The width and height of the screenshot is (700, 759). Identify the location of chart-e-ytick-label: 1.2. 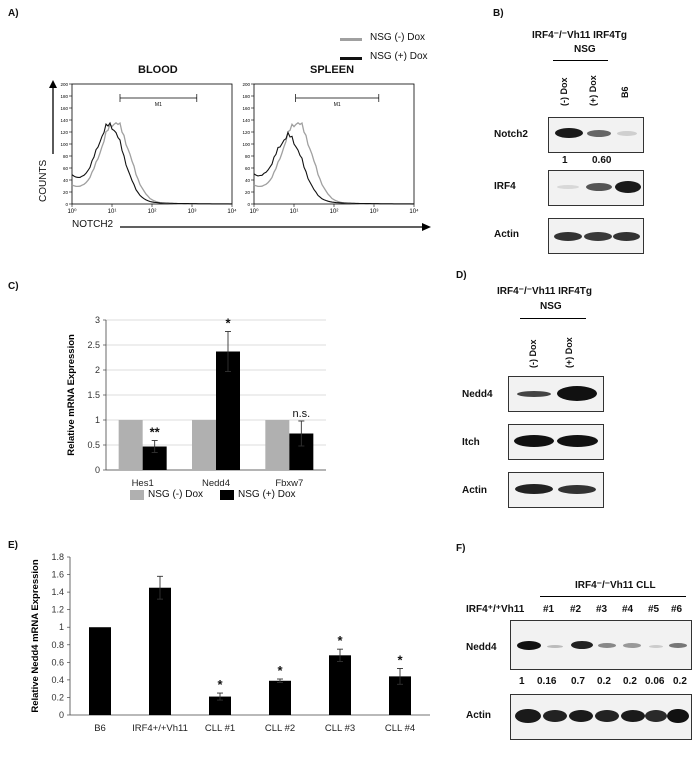
(57, 610).